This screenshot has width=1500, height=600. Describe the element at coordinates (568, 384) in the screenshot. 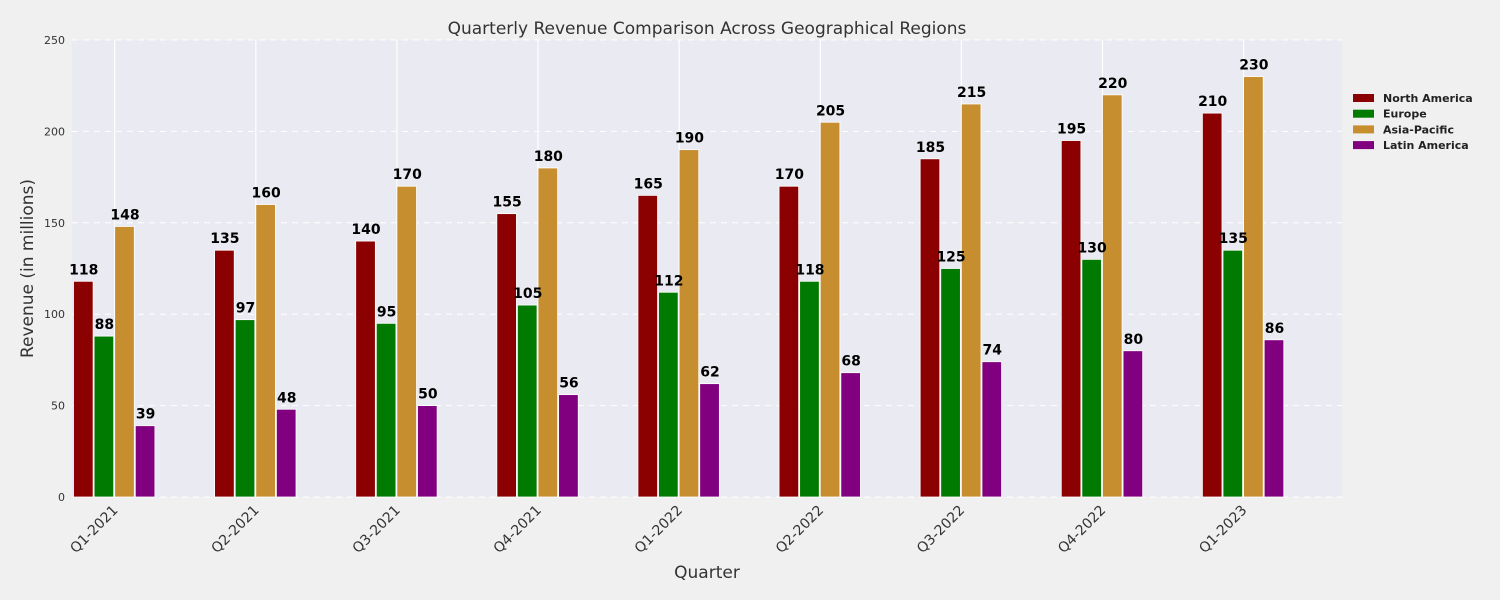

I see `bar-value-label: 56` at that location.